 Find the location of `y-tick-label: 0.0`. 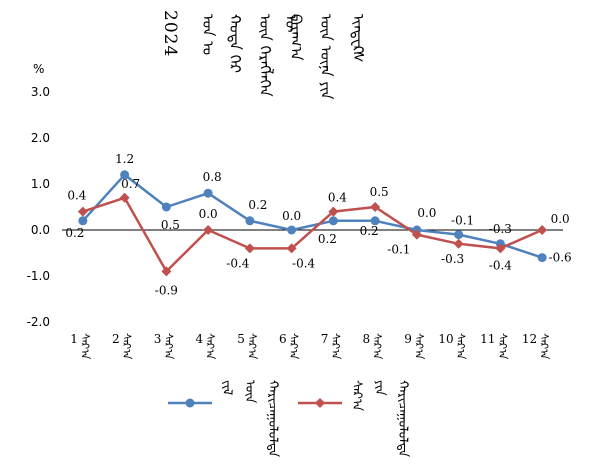

y-tick-label: 0.0 is located at coordinates (40, 230).